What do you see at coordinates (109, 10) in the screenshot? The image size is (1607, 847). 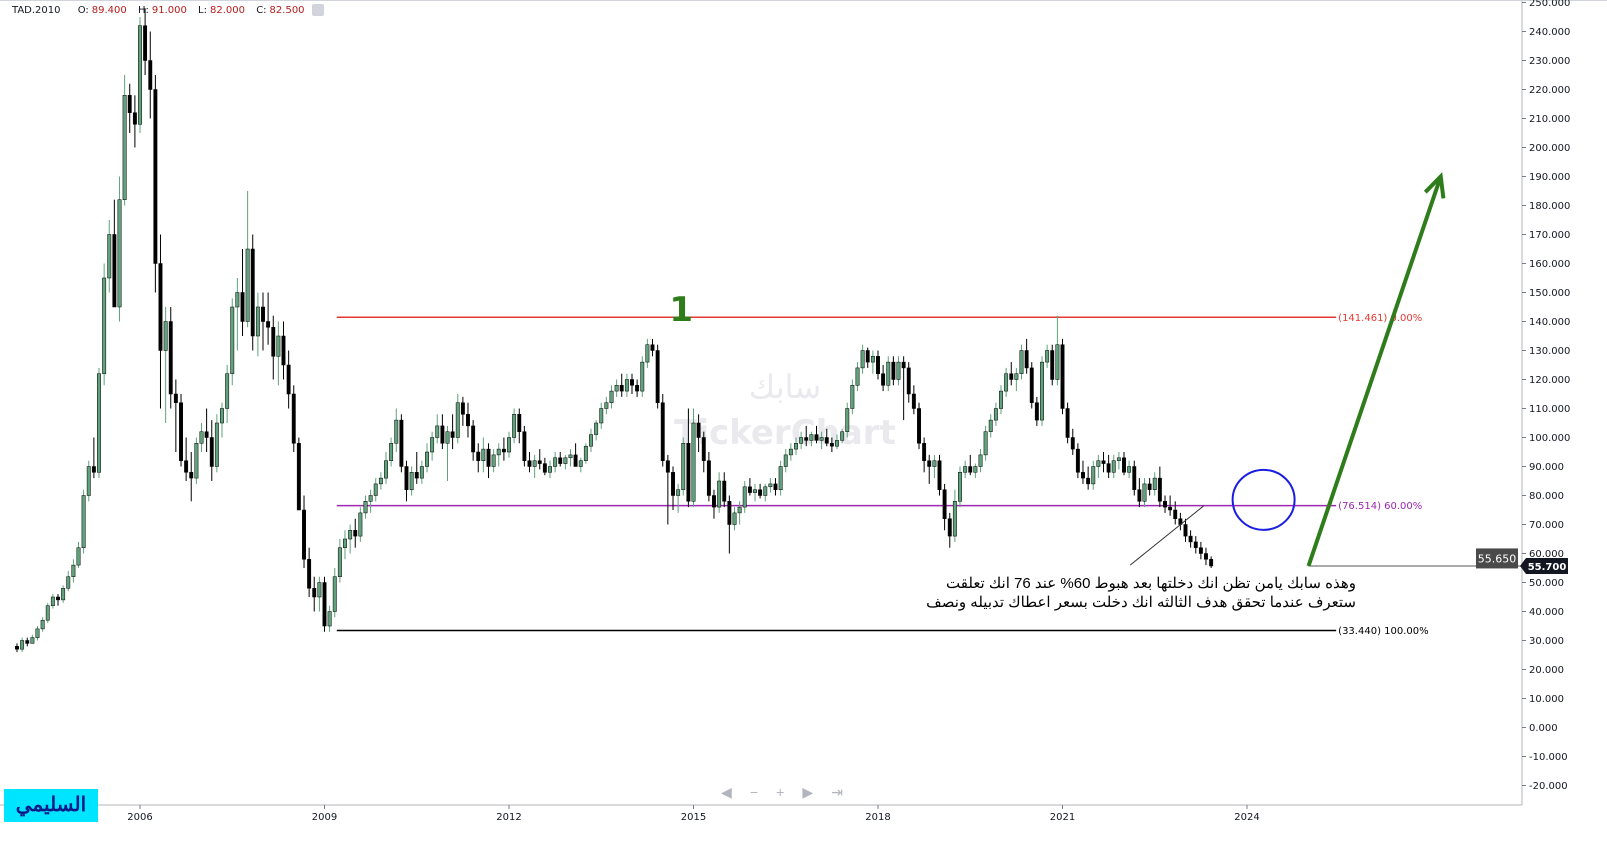 I see `open-value: 89.400` at bounding box center [109, 10].